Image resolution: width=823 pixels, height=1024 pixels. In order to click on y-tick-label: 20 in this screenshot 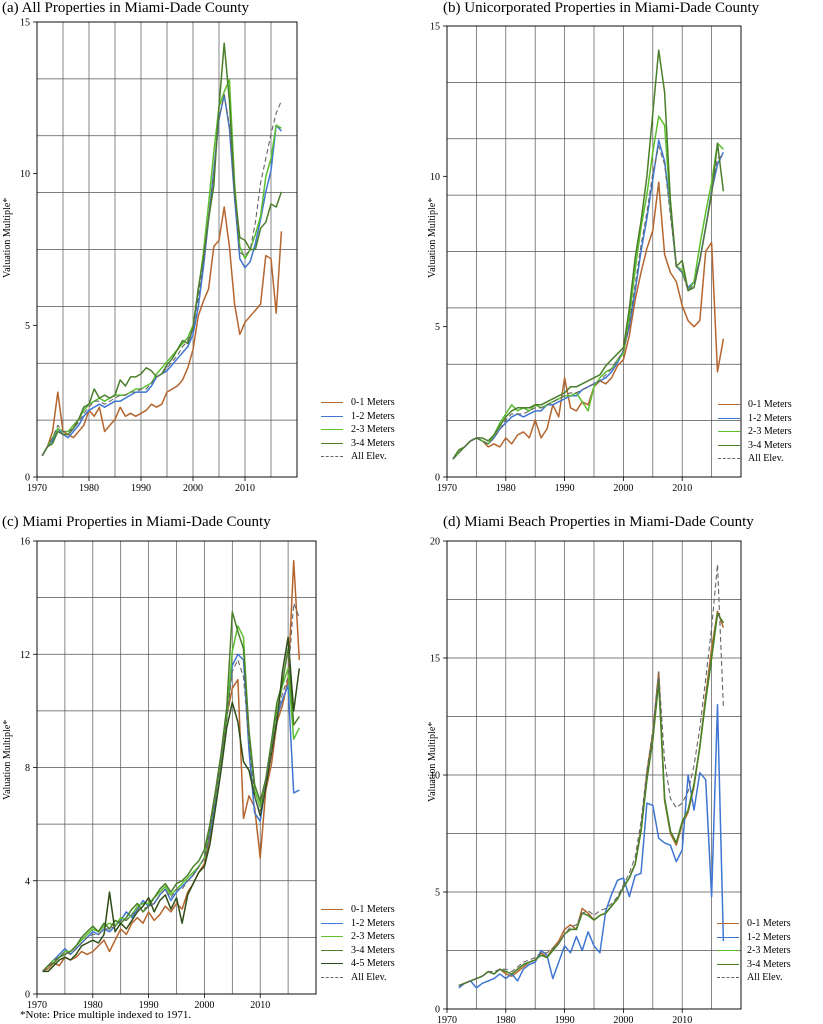, I will do `click(435, 542)`.